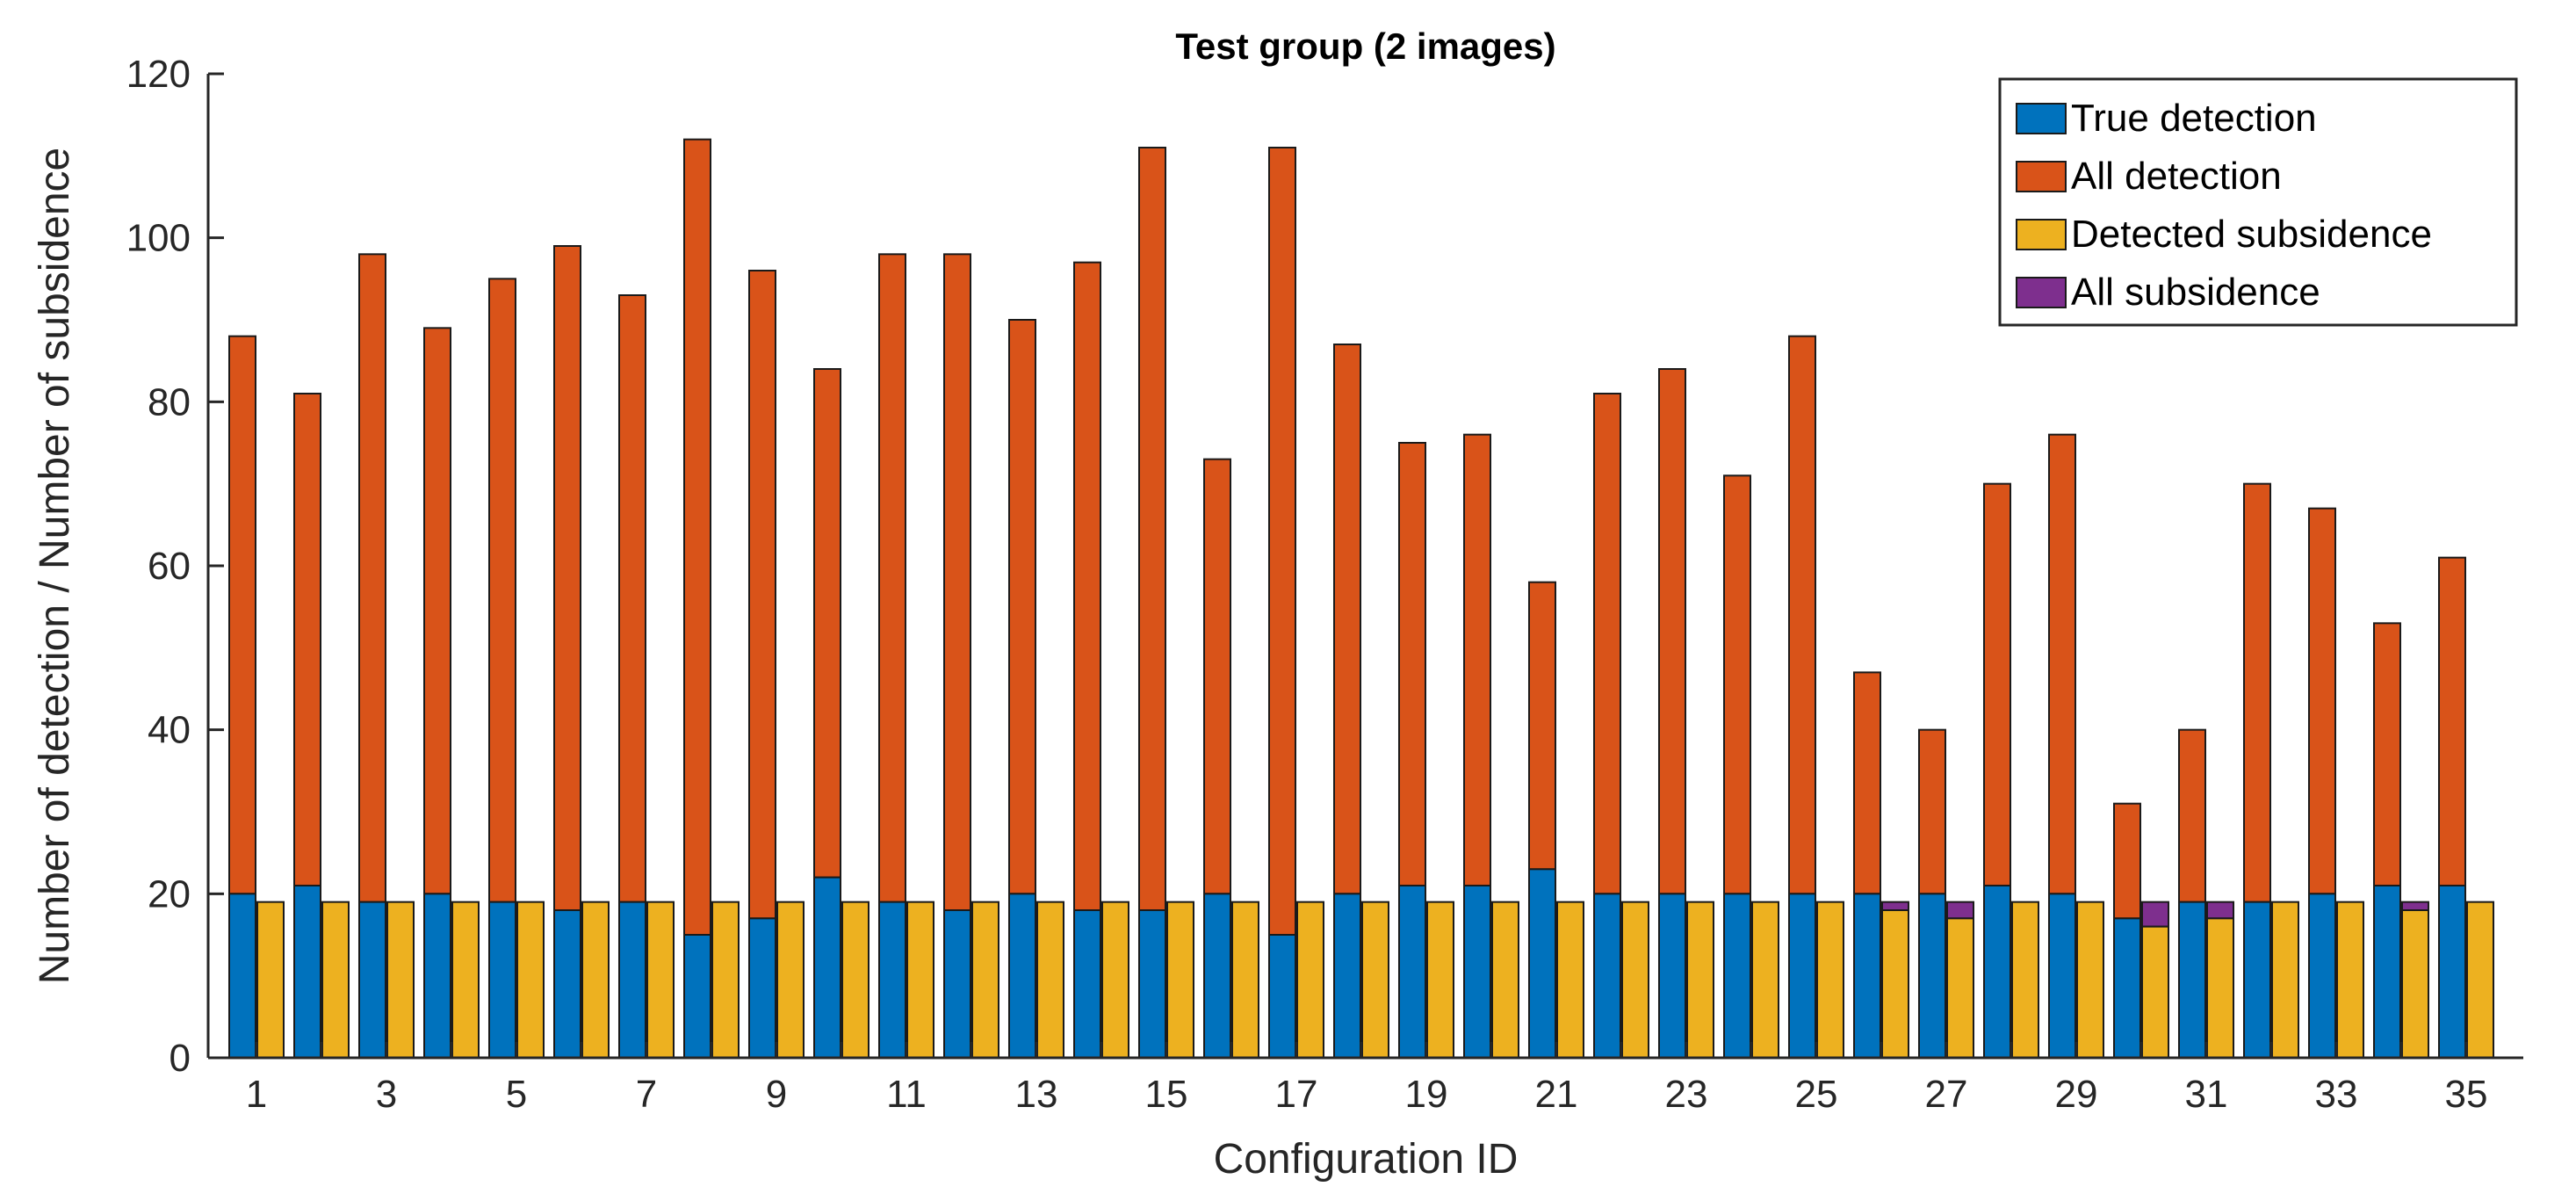  What do you see at coordinates (1296, 1095) in the screenshot?
I see `x-tick-label-17: 17` at bounding box center [1296, 1095].